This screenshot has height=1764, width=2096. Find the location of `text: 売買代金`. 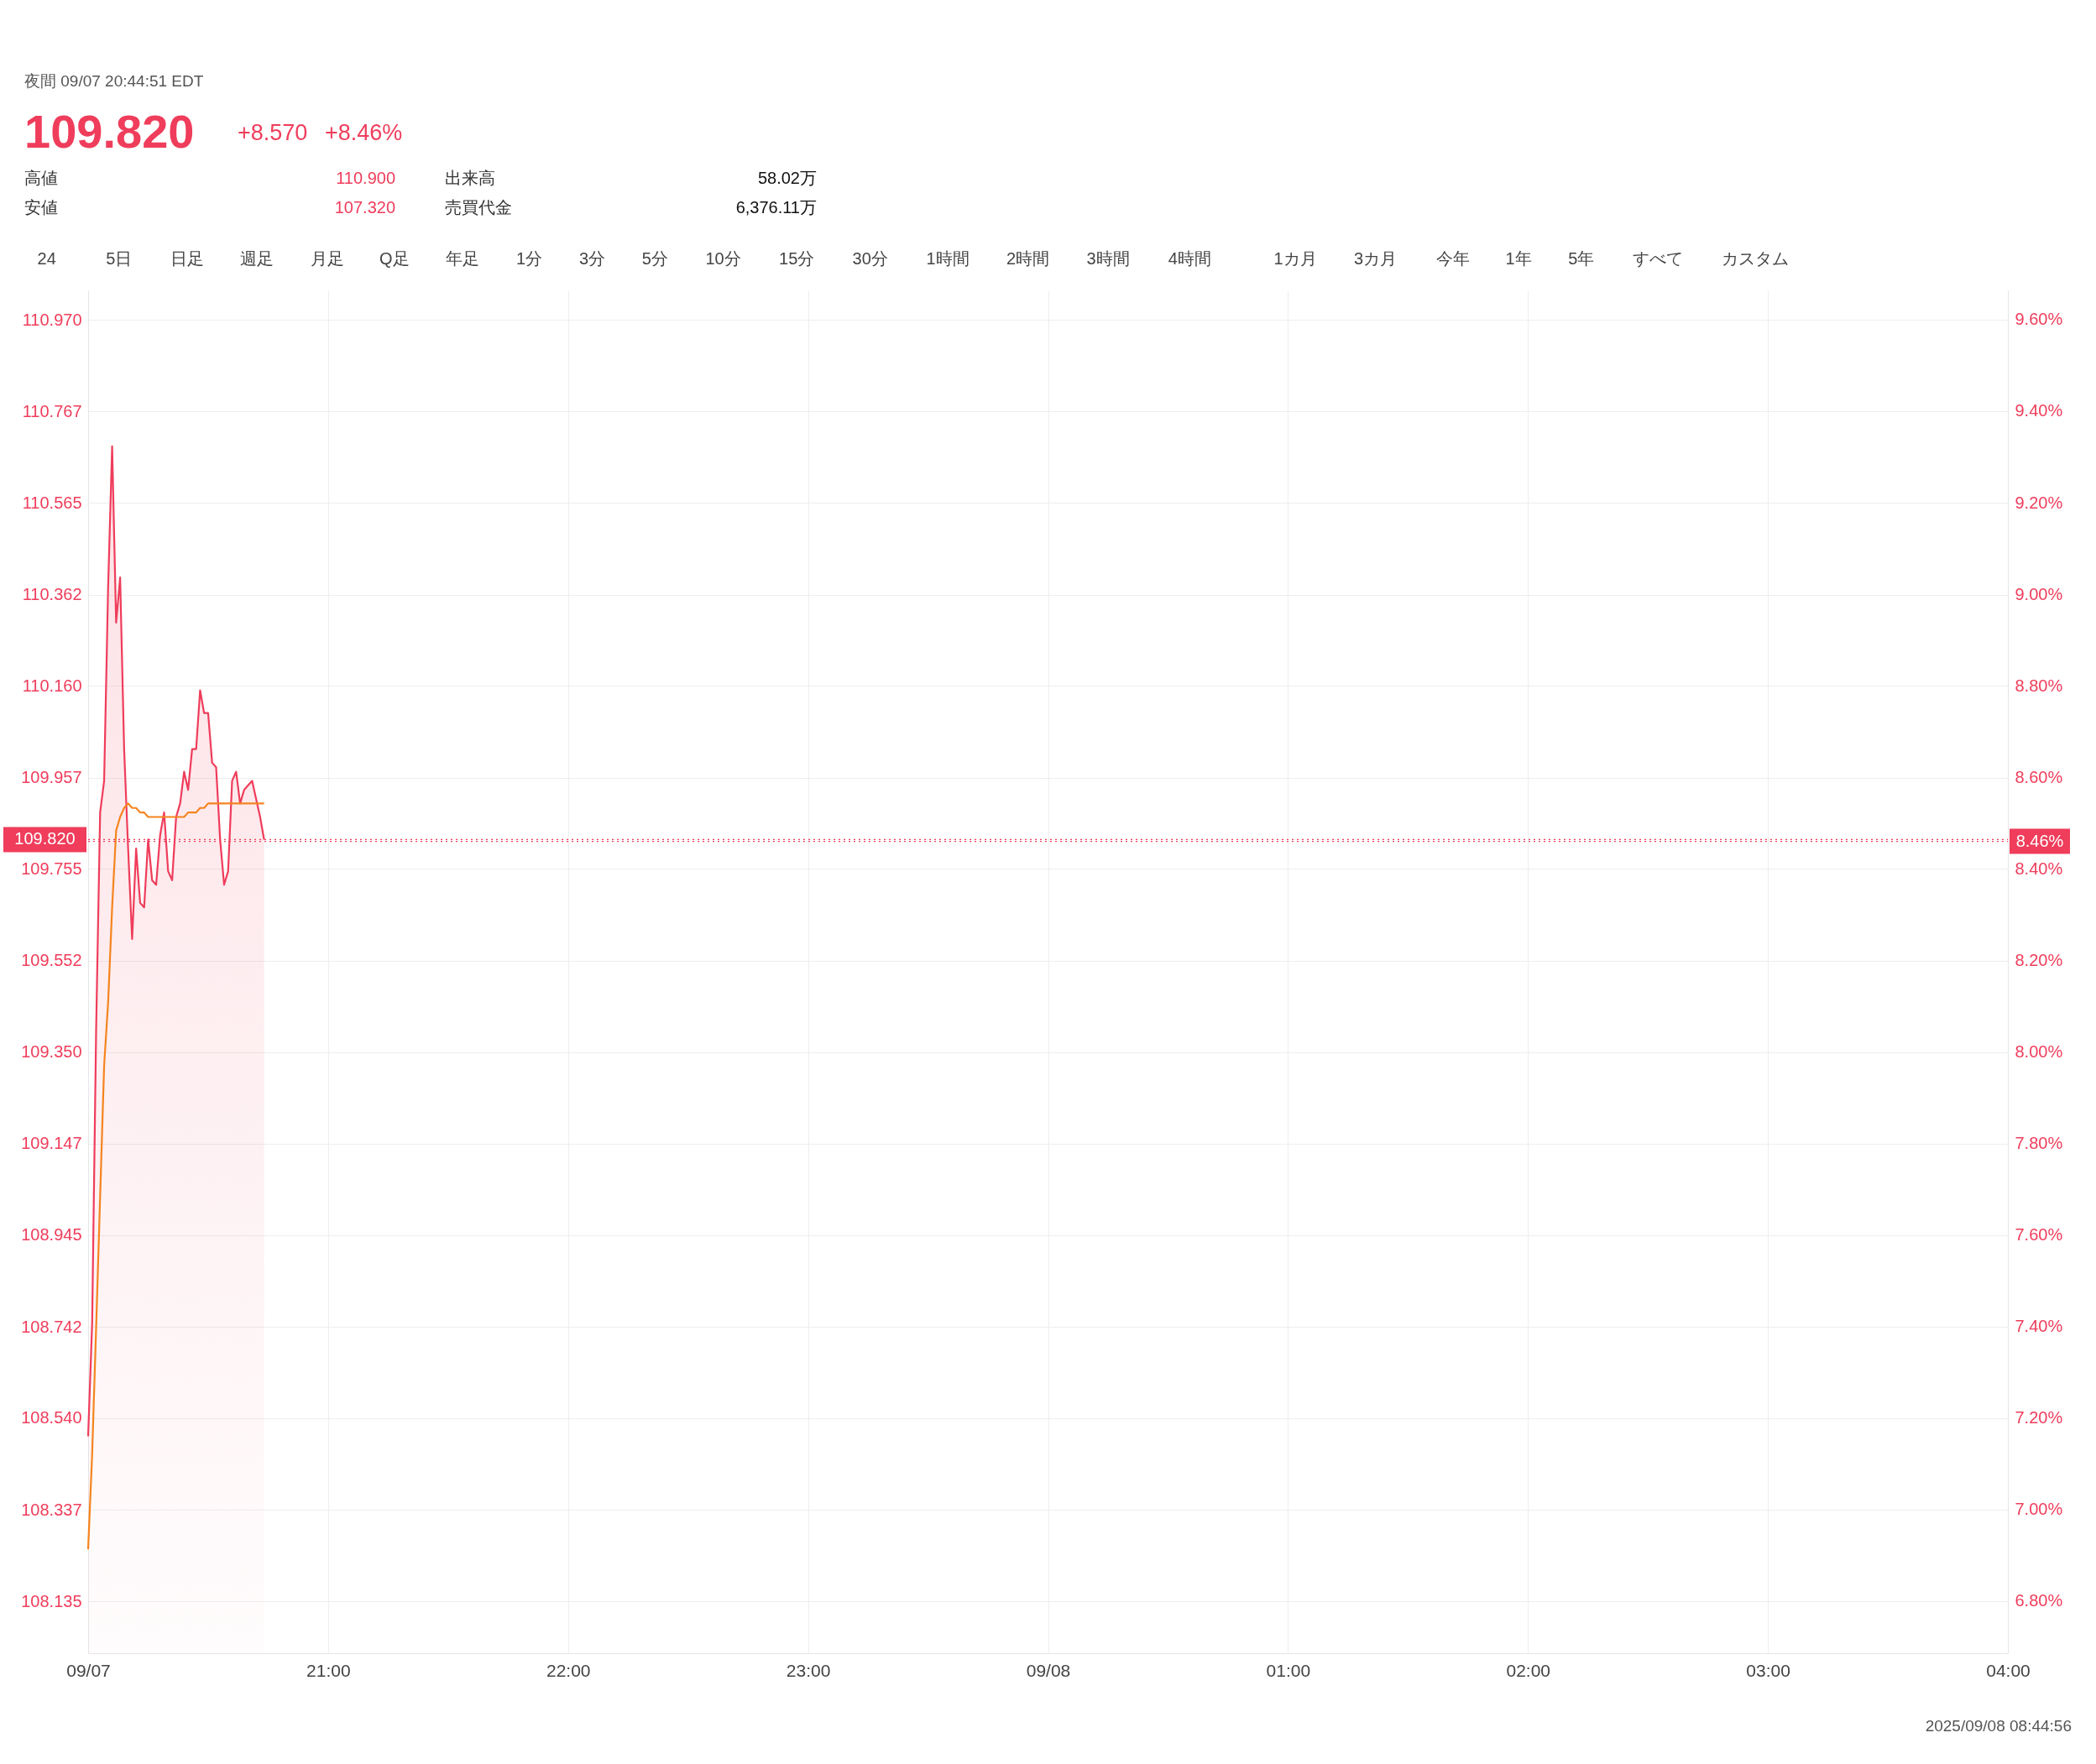

text: 売買代金 is located at coordinates (478, 207).